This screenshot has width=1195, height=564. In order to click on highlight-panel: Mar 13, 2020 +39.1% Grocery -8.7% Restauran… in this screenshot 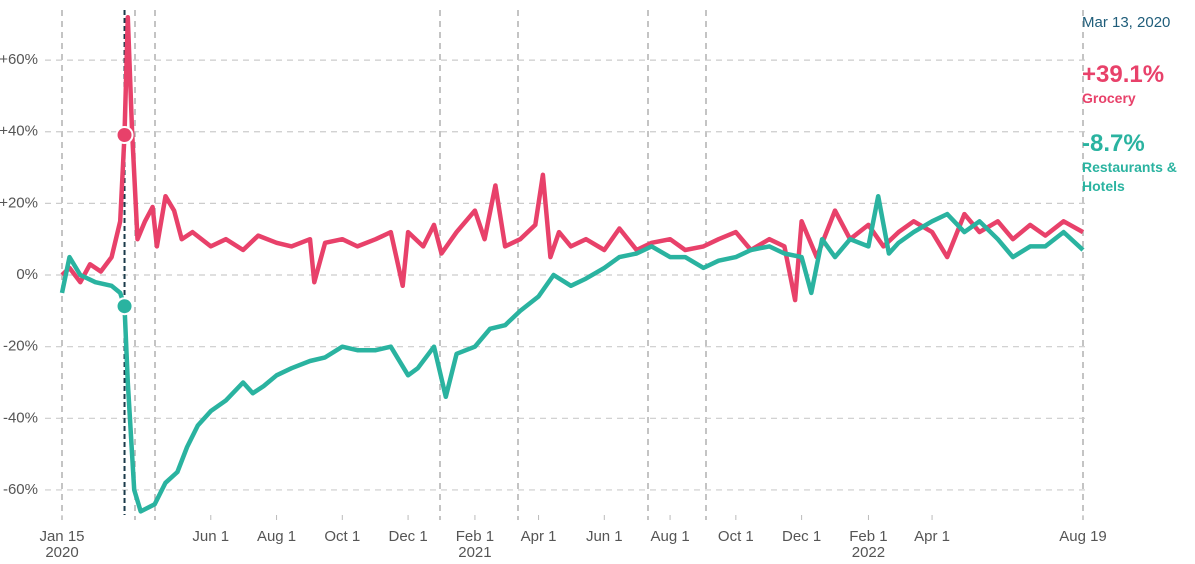, I will do `click(1137, 116)`.